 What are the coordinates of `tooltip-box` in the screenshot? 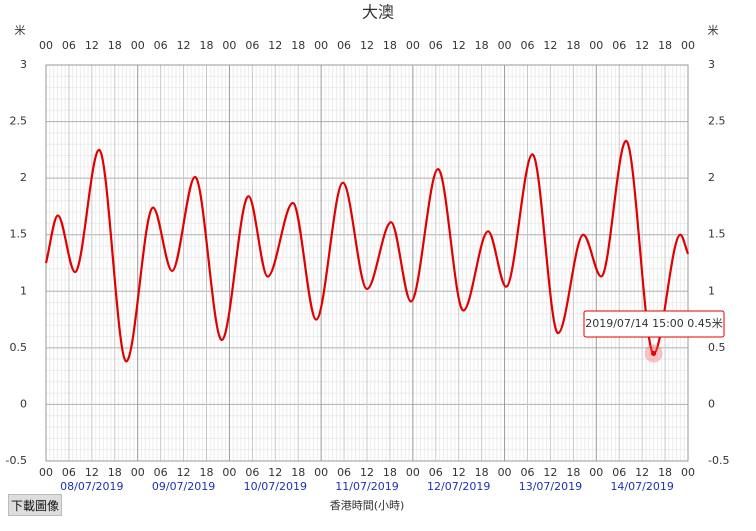 It's located at (654, 324).